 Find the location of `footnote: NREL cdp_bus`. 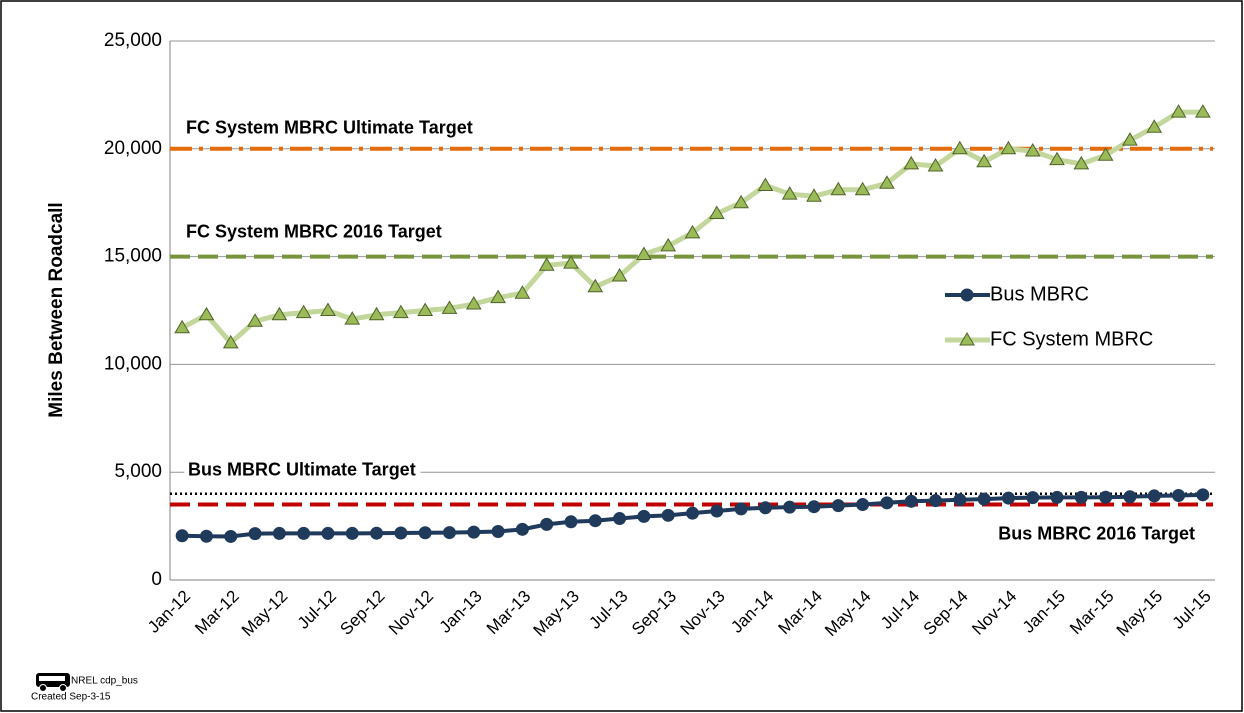

footnote: NREL cdp_bus is located at coordinates (104, 681).